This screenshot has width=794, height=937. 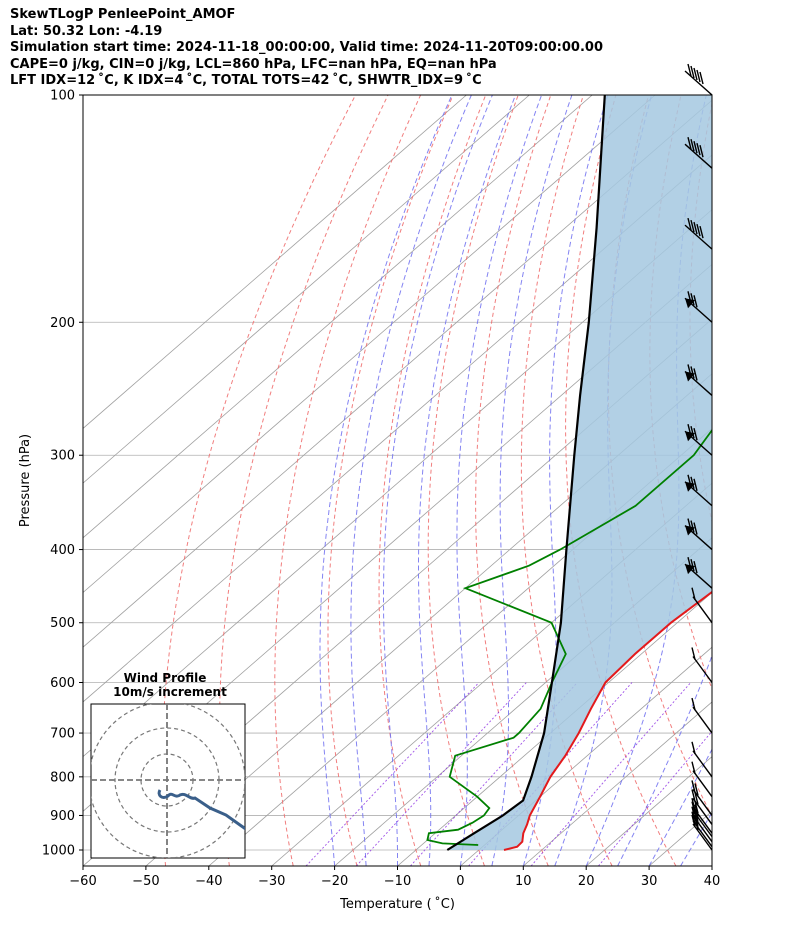 What do you see at coordinates (170, 692) in the screenshot?
I see `hodograph-subtitle: 10m/s increment` at bounding box center [170, 692].